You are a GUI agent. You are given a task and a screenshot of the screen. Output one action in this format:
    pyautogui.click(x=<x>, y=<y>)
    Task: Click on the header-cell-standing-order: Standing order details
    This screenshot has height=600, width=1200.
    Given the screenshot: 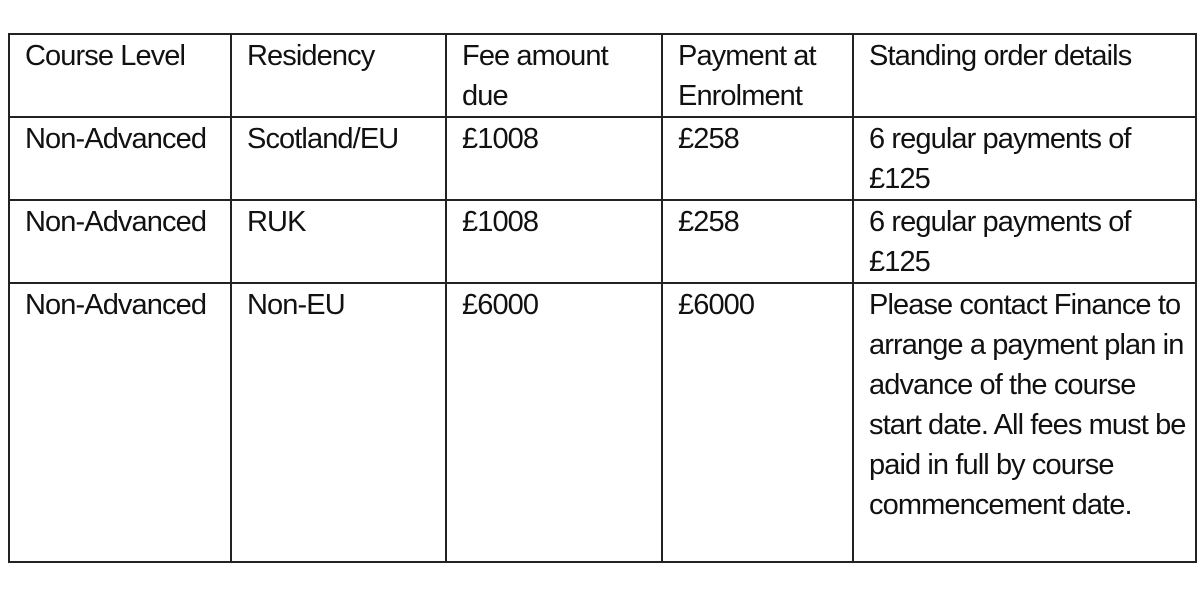 What is the action you would take?
    pyautogui.click(x=1024, y=75)
    